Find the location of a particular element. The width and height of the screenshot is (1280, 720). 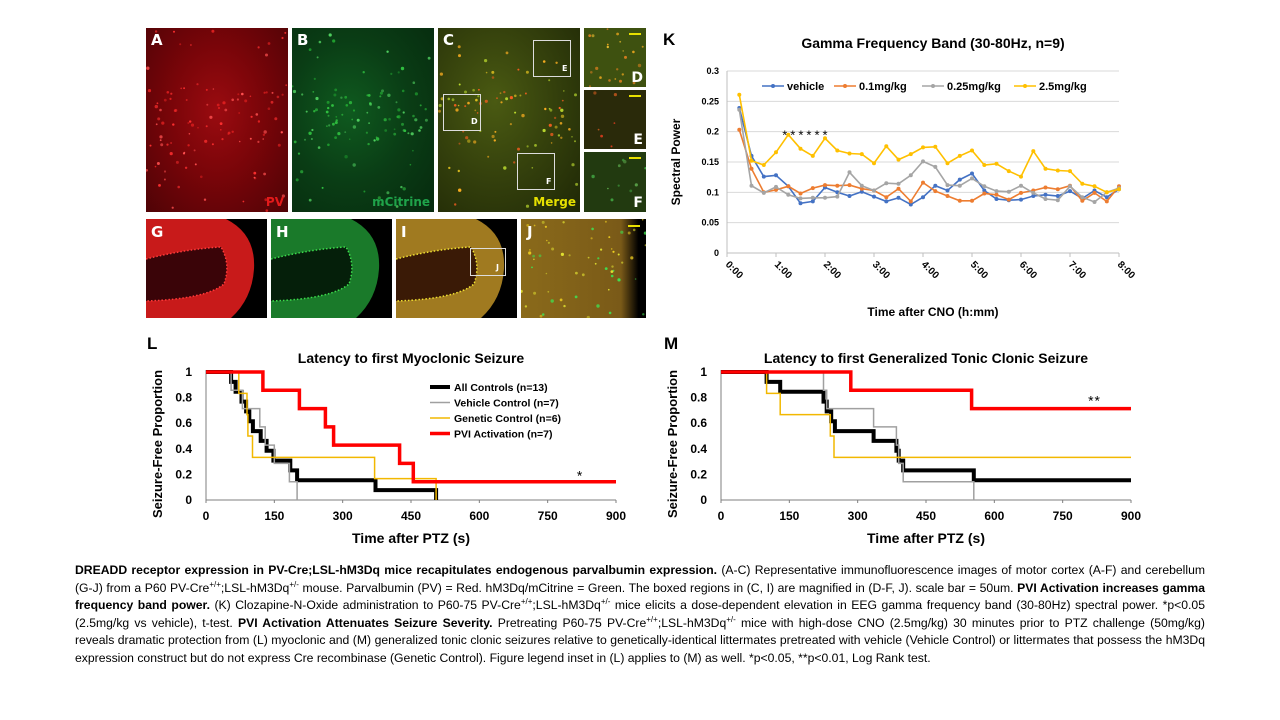

x-tick-label: 0 is located at coordinates (206, 516).